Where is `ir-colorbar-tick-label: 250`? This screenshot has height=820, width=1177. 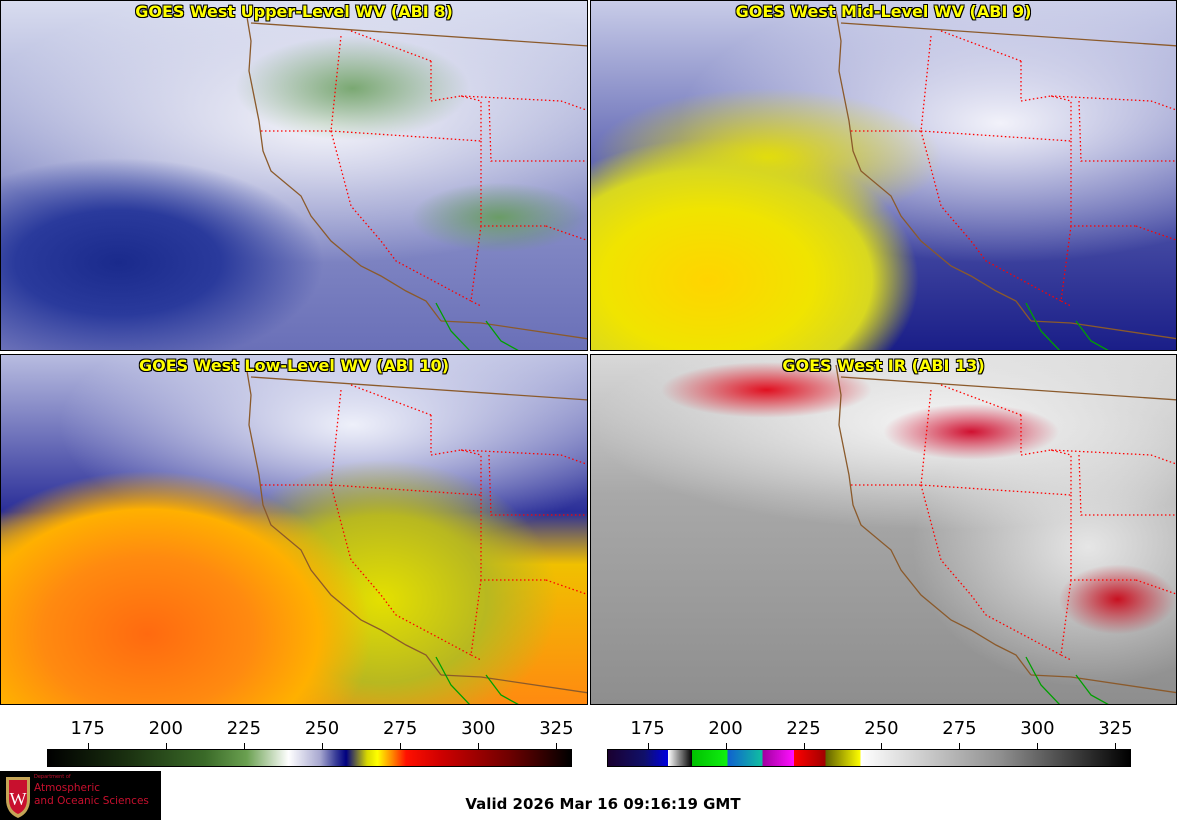 ir-colorbar-tick-label: 250 is located at coordinates (881, 728).